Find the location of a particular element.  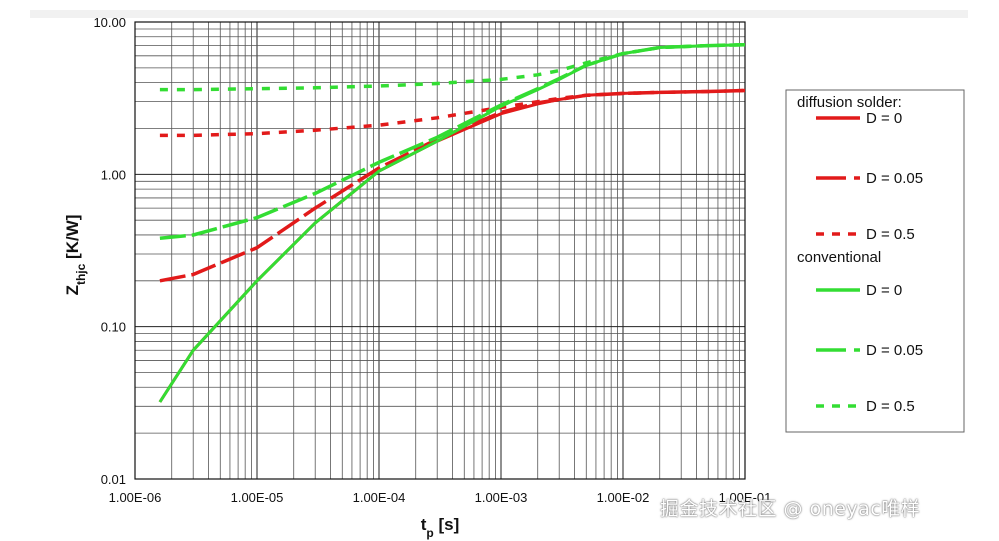

y-tick-labels: 0.01 0.10 1.00 10.00 is located at coordinates (109, 251).